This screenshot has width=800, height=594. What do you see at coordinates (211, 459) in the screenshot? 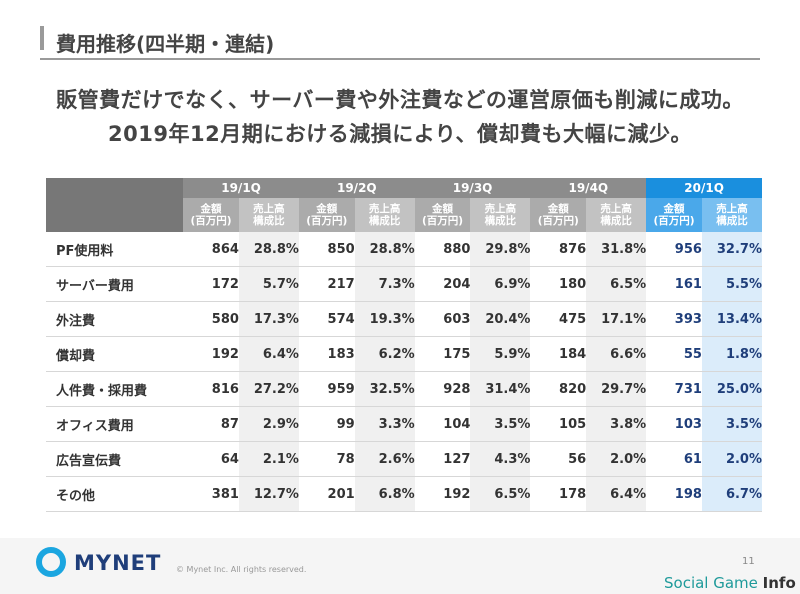
I see `amount-cell: 64` at bounding box center [211, 459].